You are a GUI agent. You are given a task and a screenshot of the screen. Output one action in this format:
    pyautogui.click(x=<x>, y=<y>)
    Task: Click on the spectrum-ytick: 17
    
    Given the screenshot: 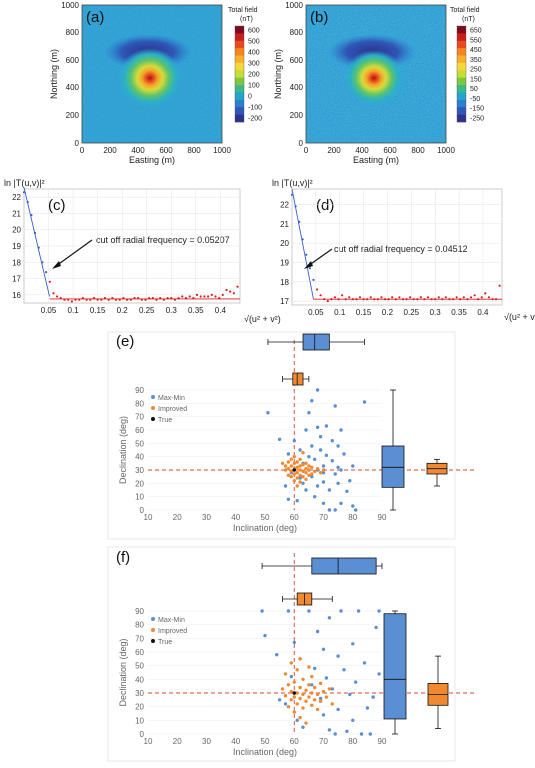 What is the action you would take?
    pyautogui.click(x=284, y=301)
    